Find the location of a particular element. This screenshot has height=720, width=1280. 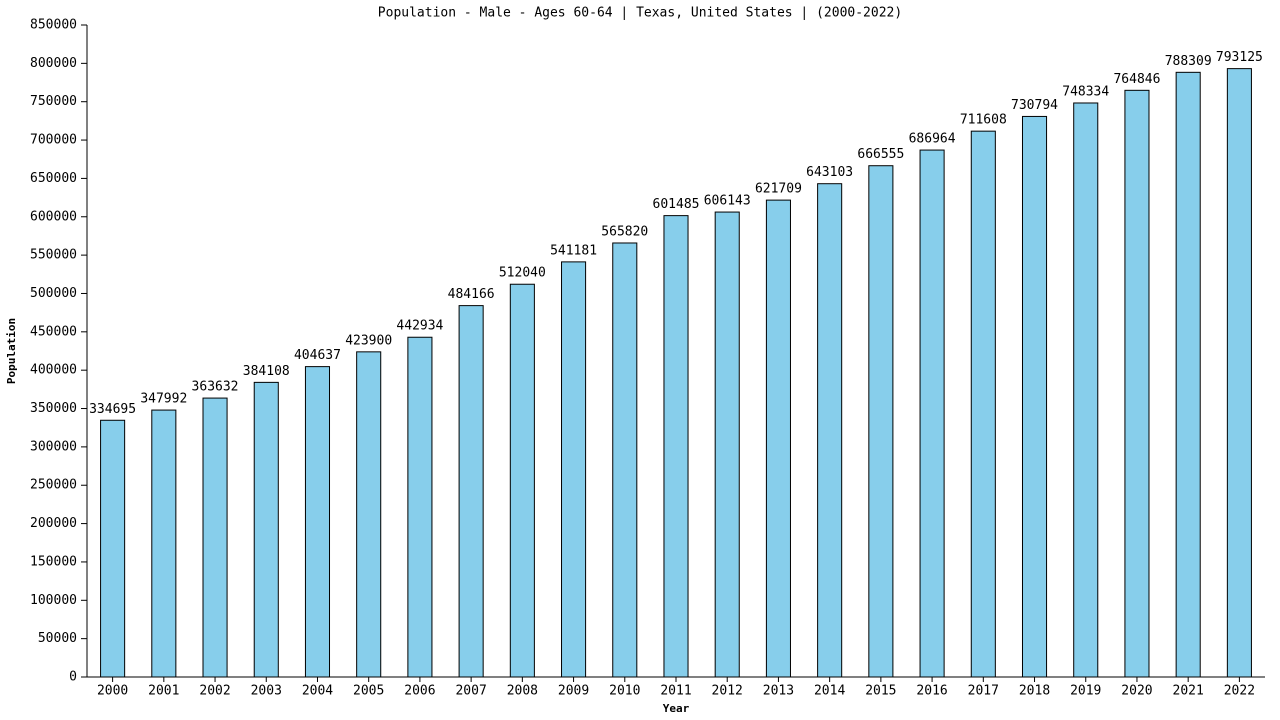

data-label: 643103 is located at coordinates (829, 172).